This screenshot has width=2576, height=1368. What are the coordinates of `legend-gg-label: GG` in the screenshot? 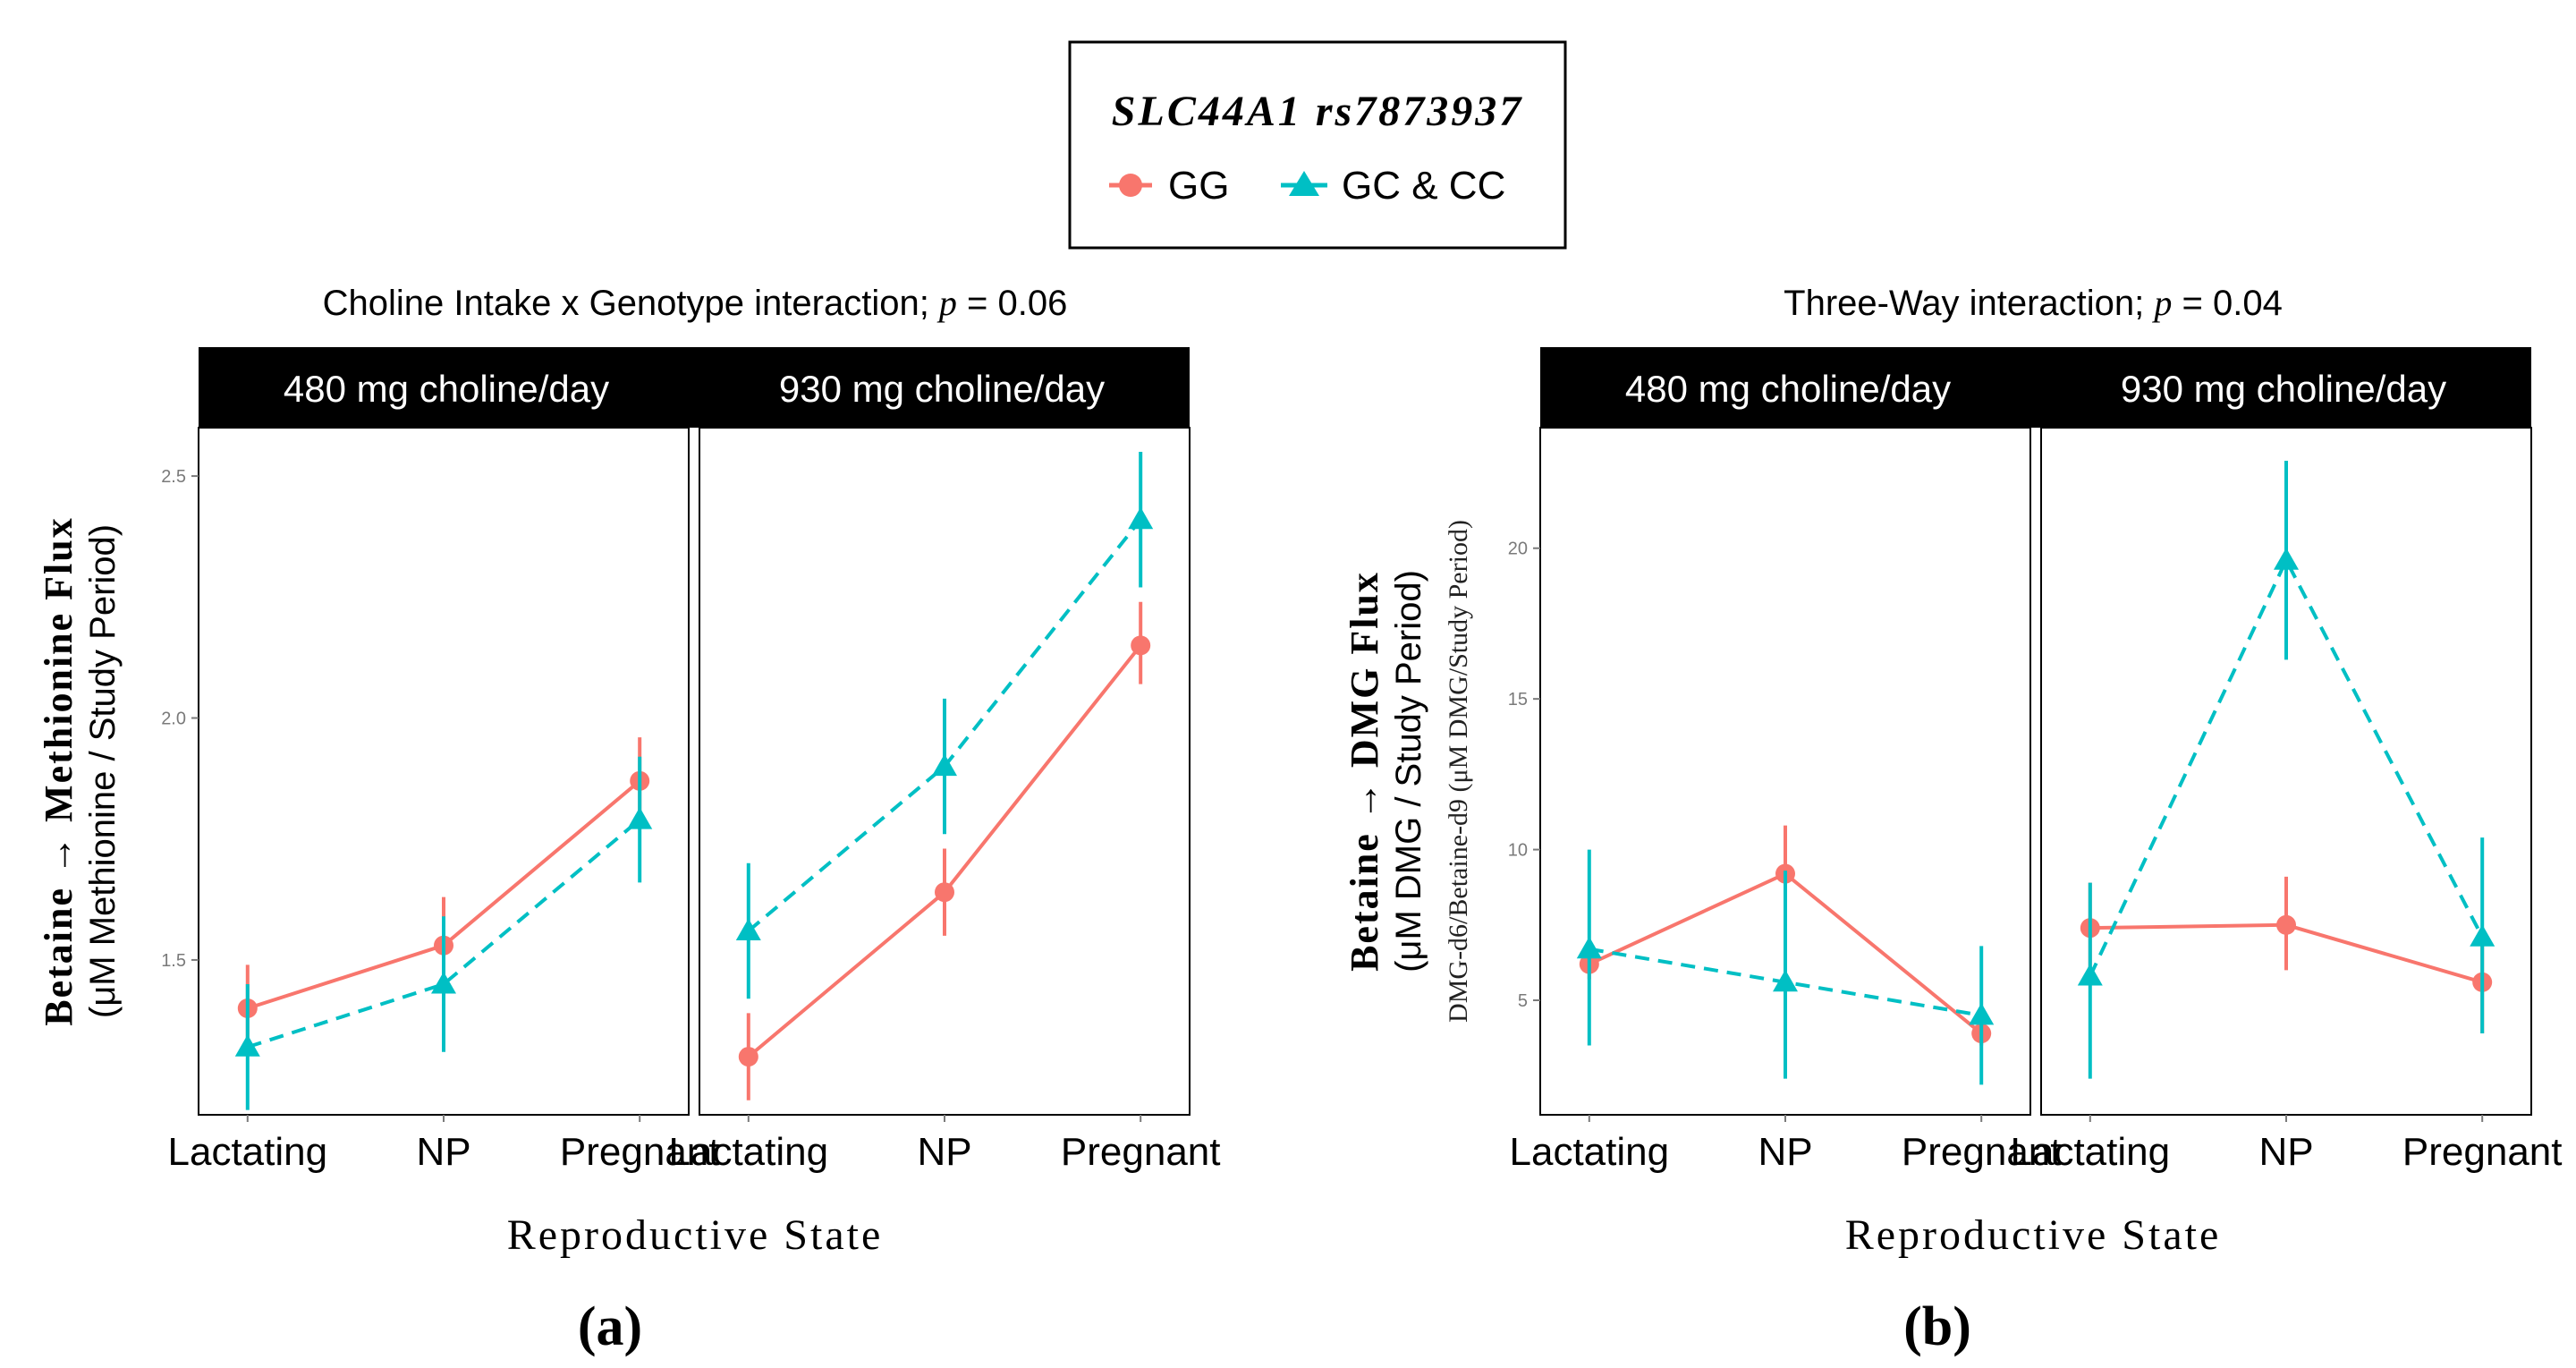 It's located at (1198, 186).